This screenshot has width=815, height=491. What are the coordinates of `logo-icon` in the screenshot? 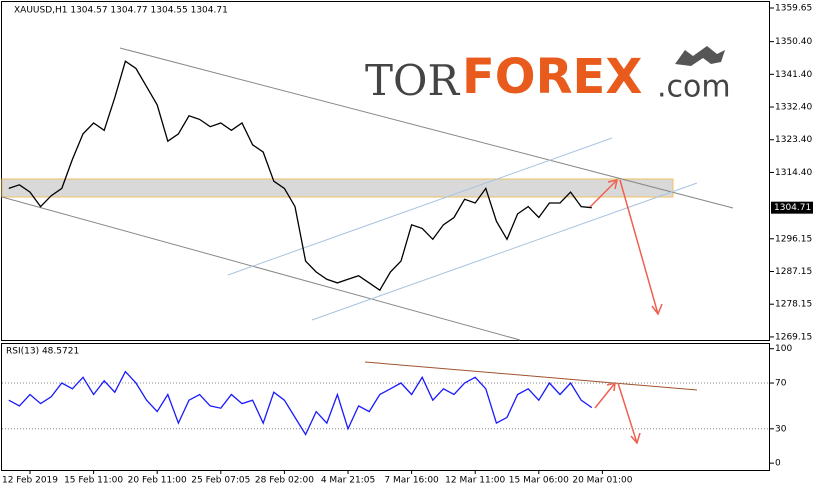 It's located at (700, 56).